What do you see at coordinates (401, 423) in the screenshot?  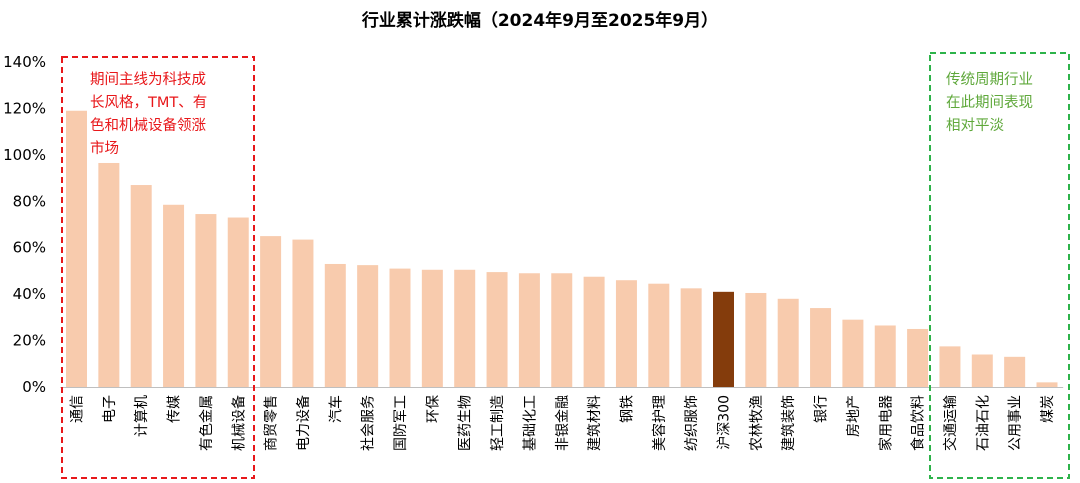 I see `x-tick-label: 国防军工` at bounding box center [401, 423].